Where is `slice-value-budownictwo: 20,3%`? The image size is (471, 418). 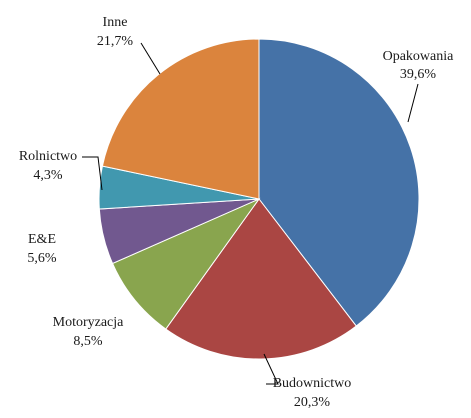
slice-value-budownictwo: 20,3% is located at coordinates (312, 402).